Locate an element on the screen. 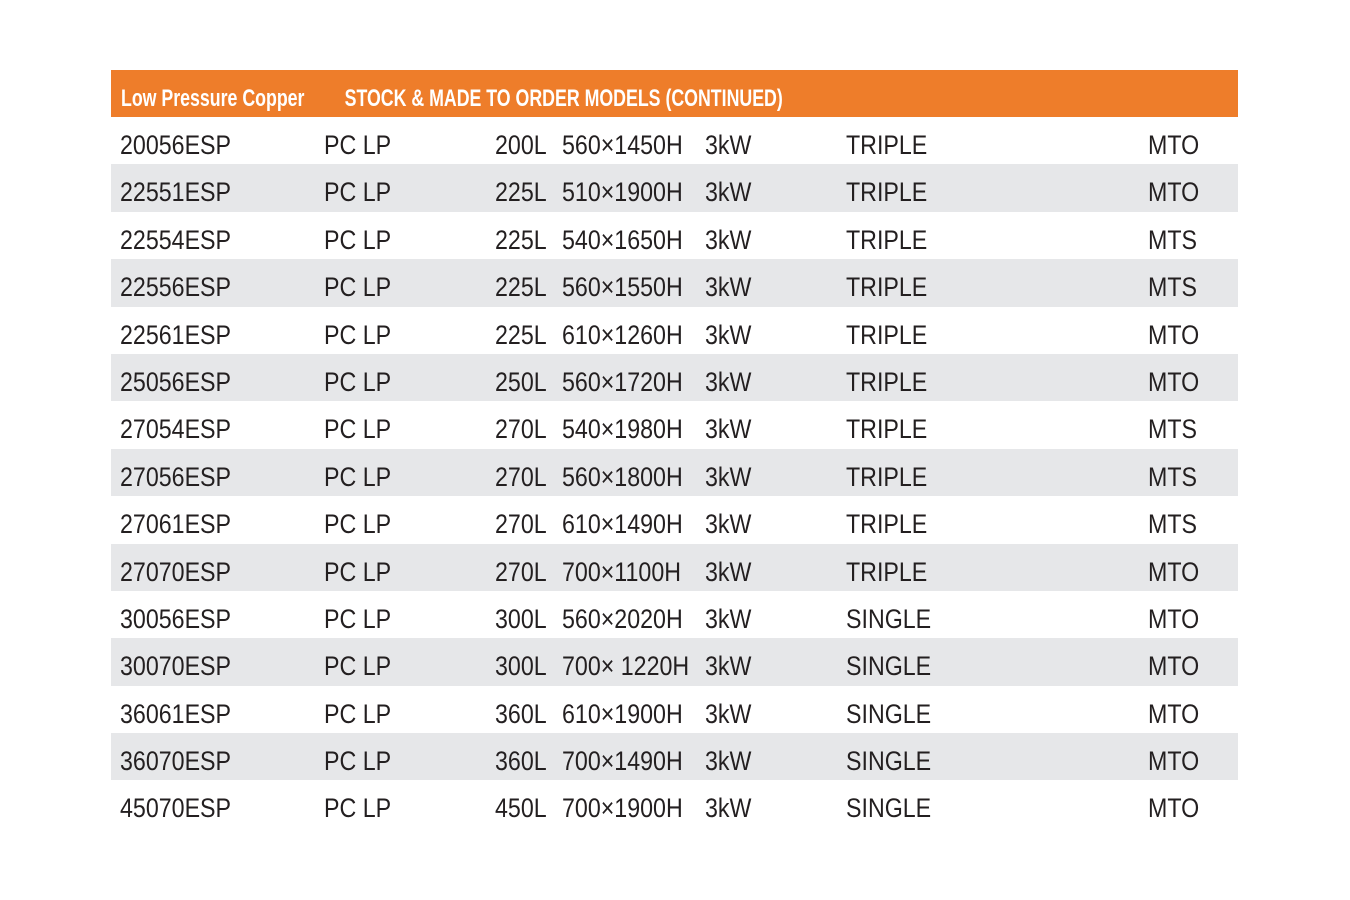 The width and height of the screenshot is (1350, 900). table-row: 36070ESP PC LP 360L 700×1490H 3kW SINGLE MTO is located at coordinates (674, 757).